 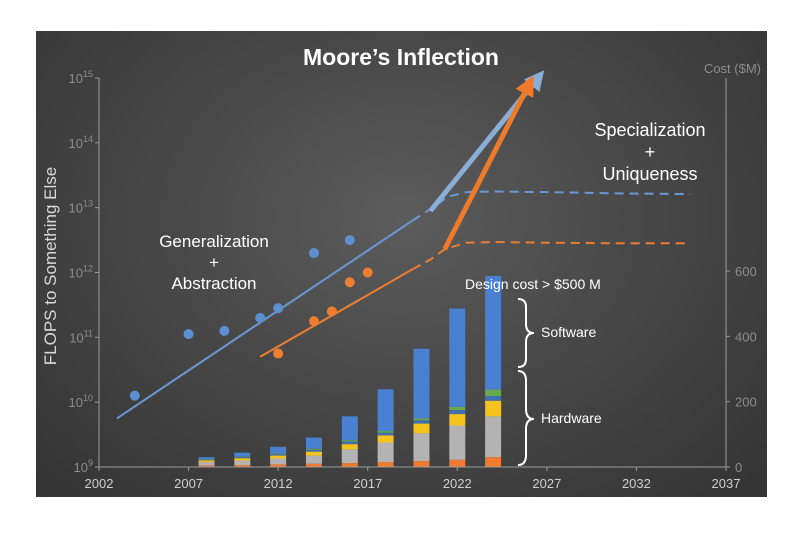 I want to click on design-cost-annotation: Design cost > $500 M, so click(x=533, y=284).